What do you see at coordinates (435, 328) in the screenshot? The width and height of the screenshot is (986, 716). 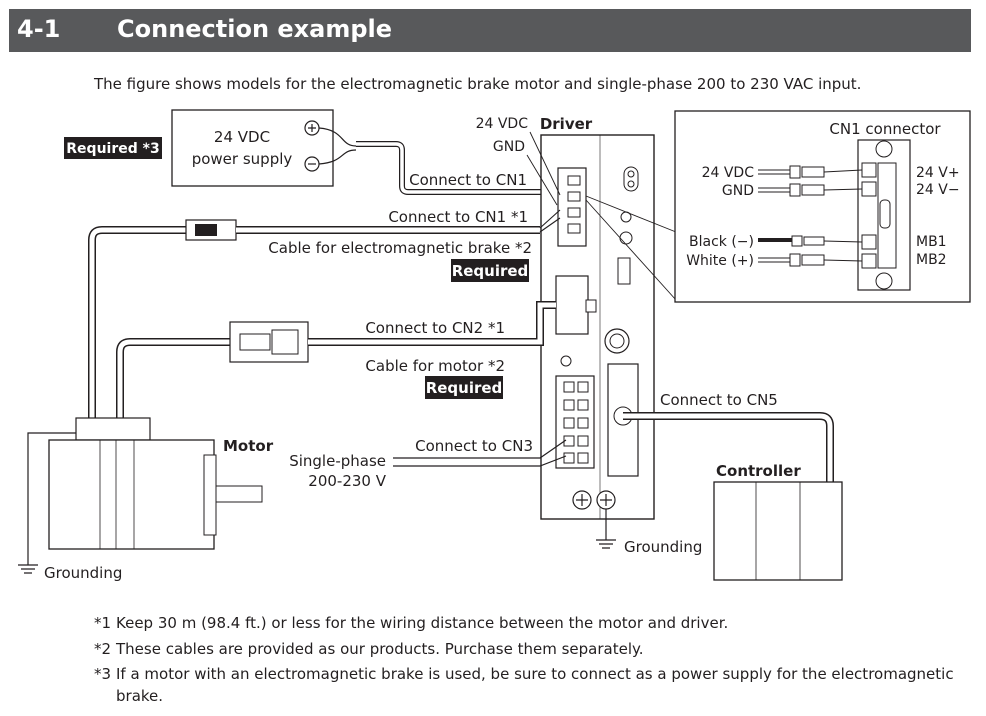 I see `connect-cn2-label: Connect to CN2 *1` at bounding box center [435, 328].